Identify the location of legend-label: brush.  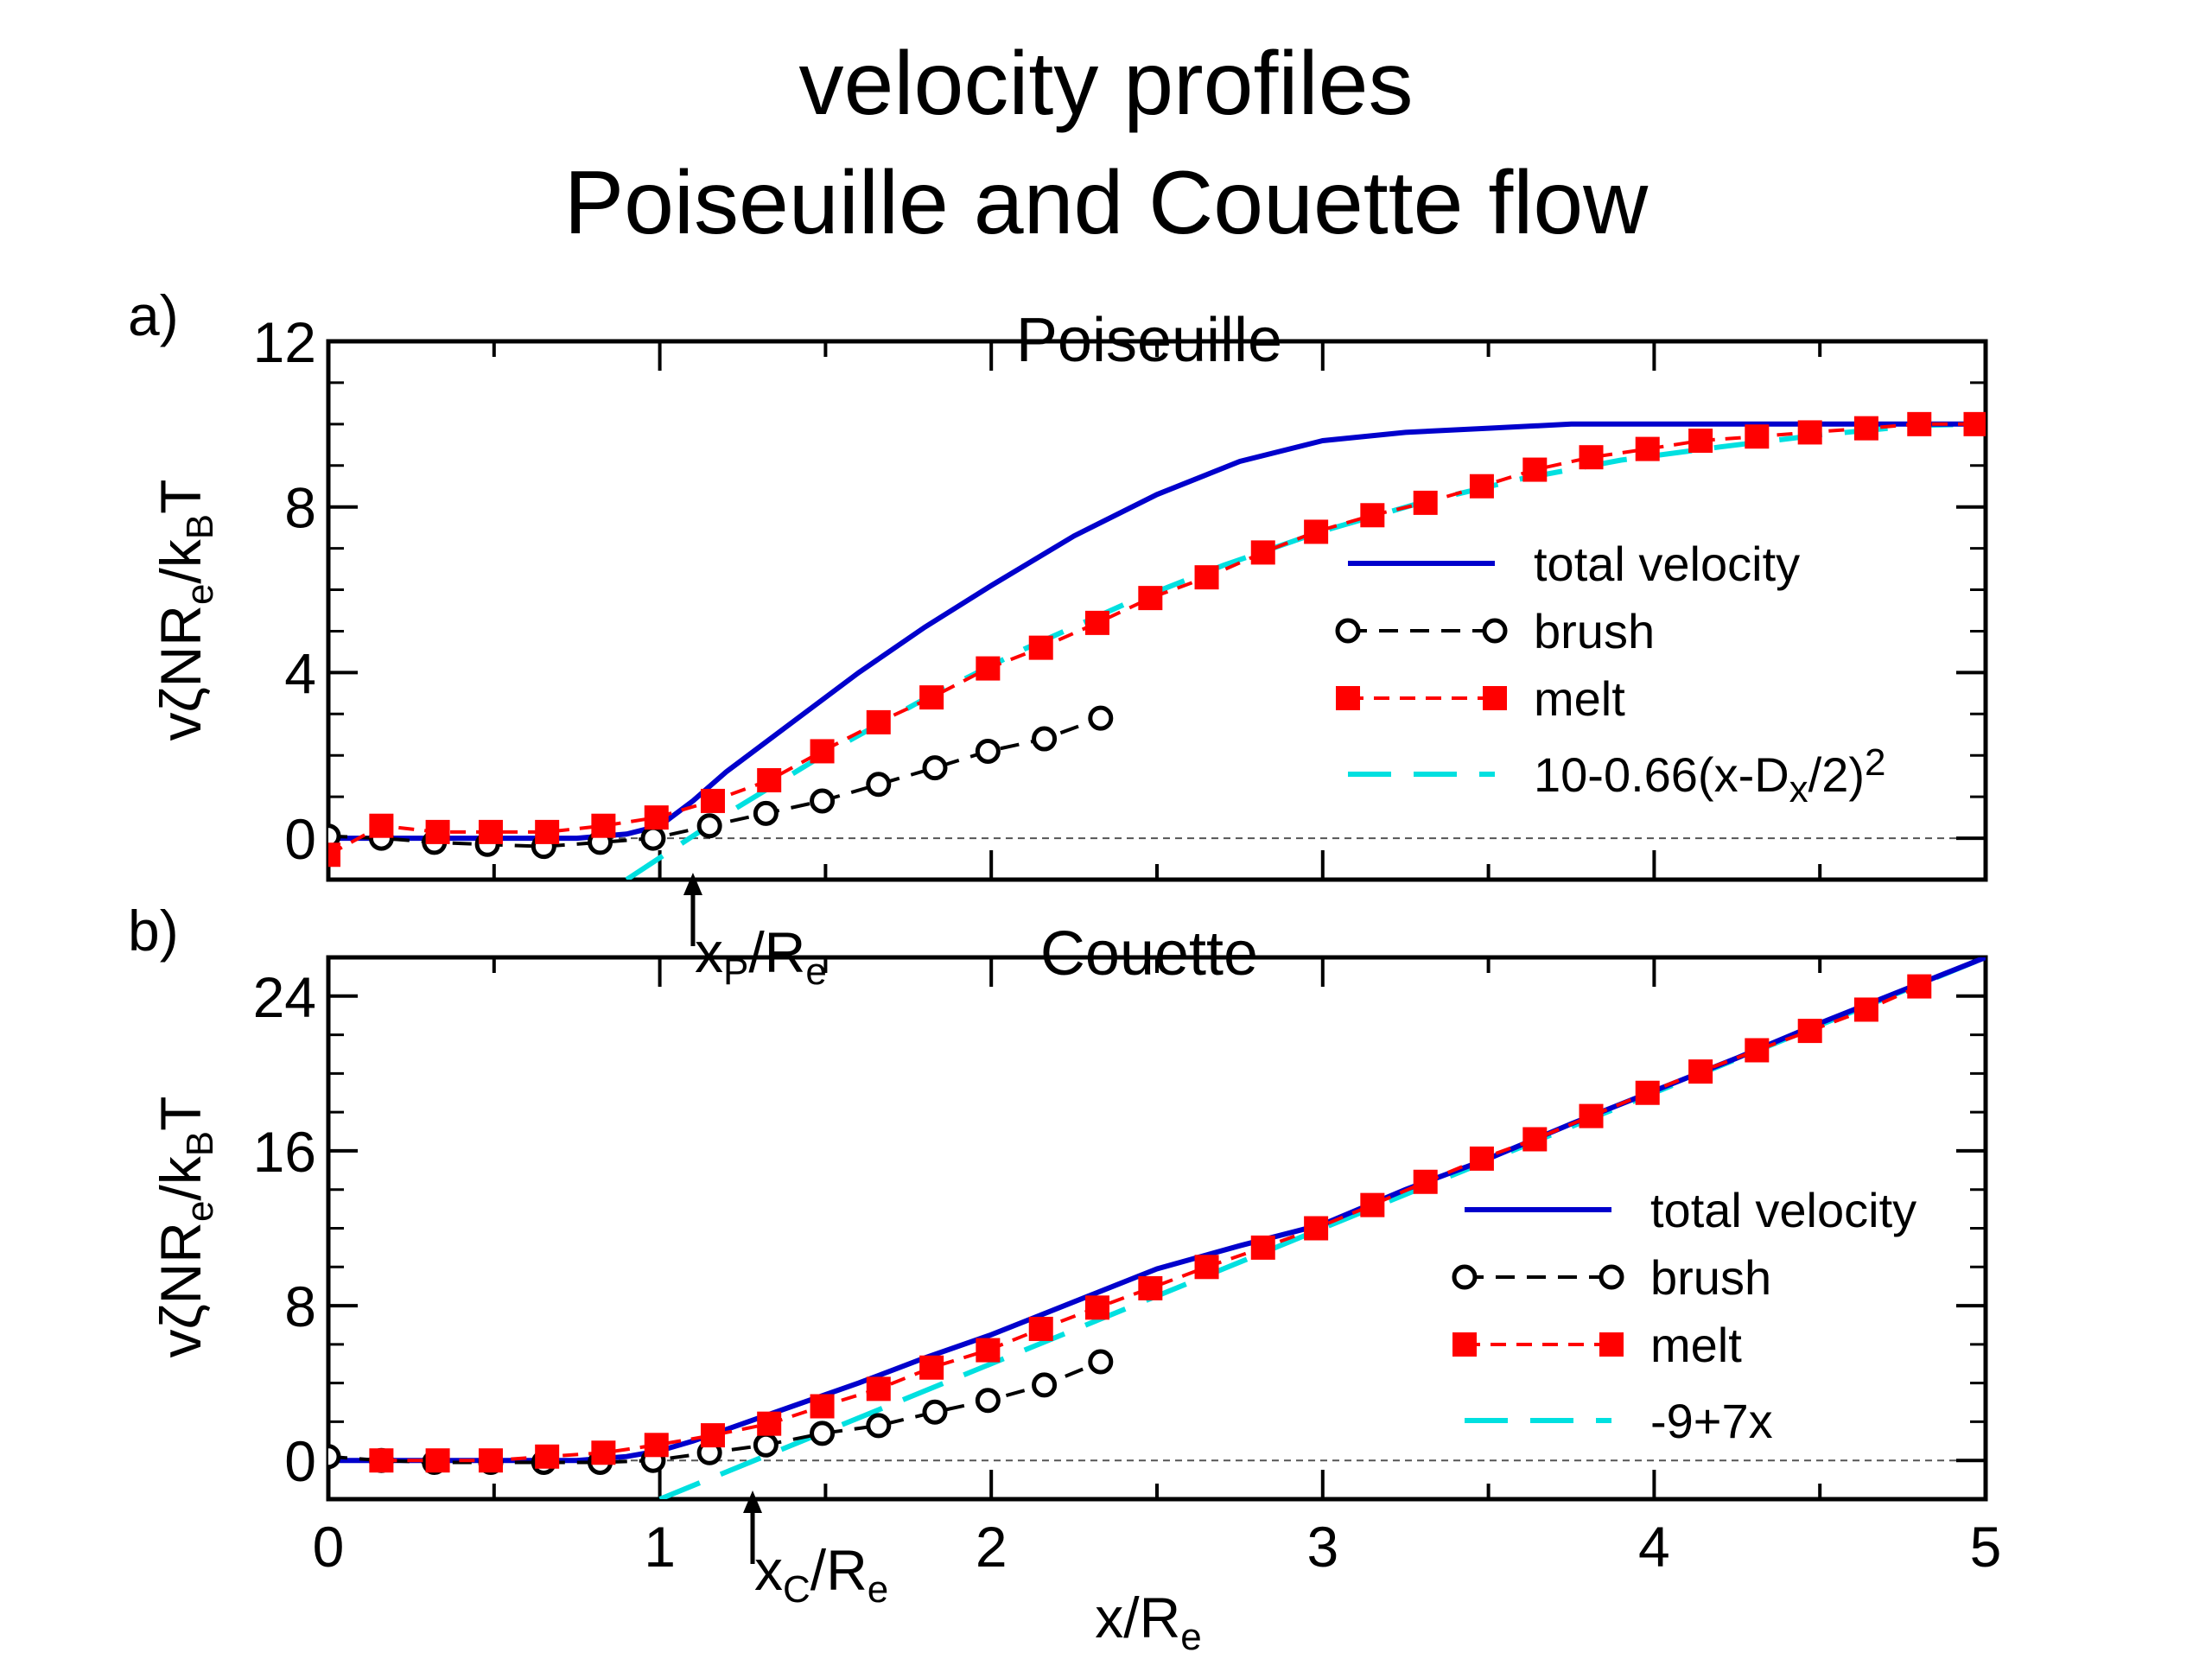
(1594, 631).